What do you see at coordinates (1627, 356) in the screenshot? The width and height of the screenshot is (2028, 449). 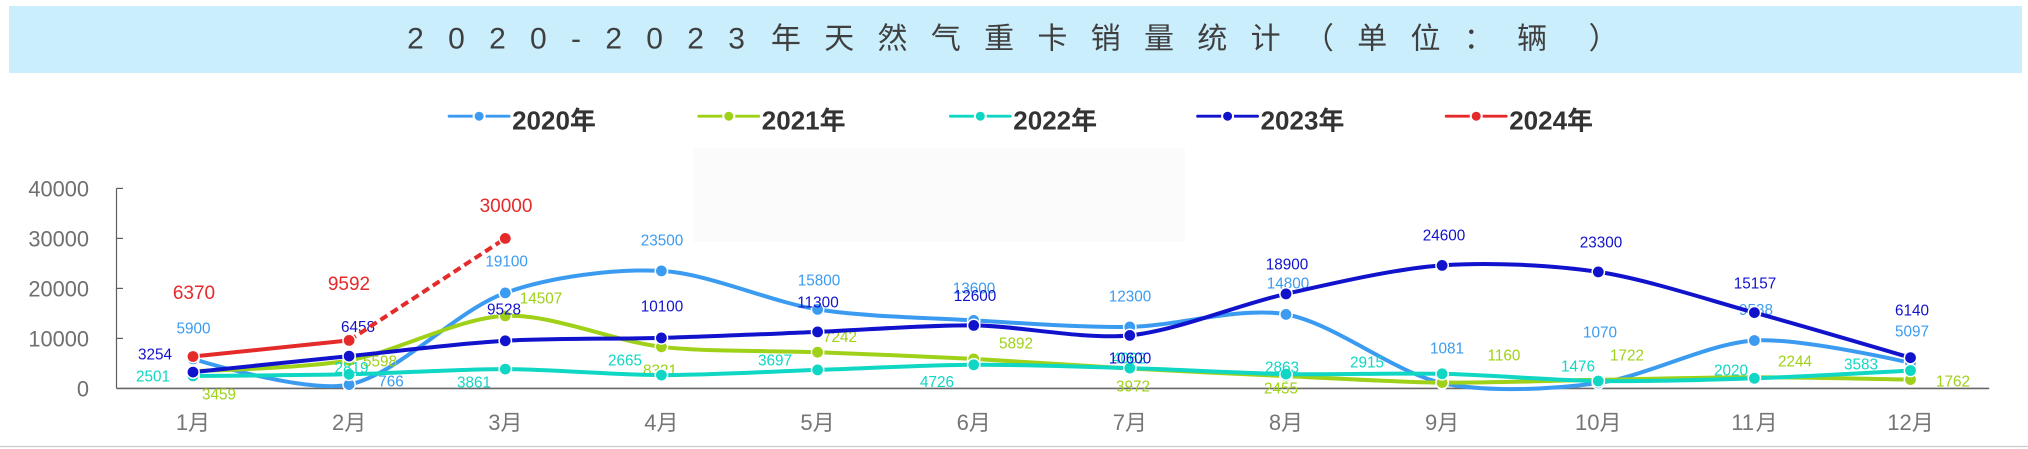 I see `svg-text: 1722` at bounding box center [1627, 356].